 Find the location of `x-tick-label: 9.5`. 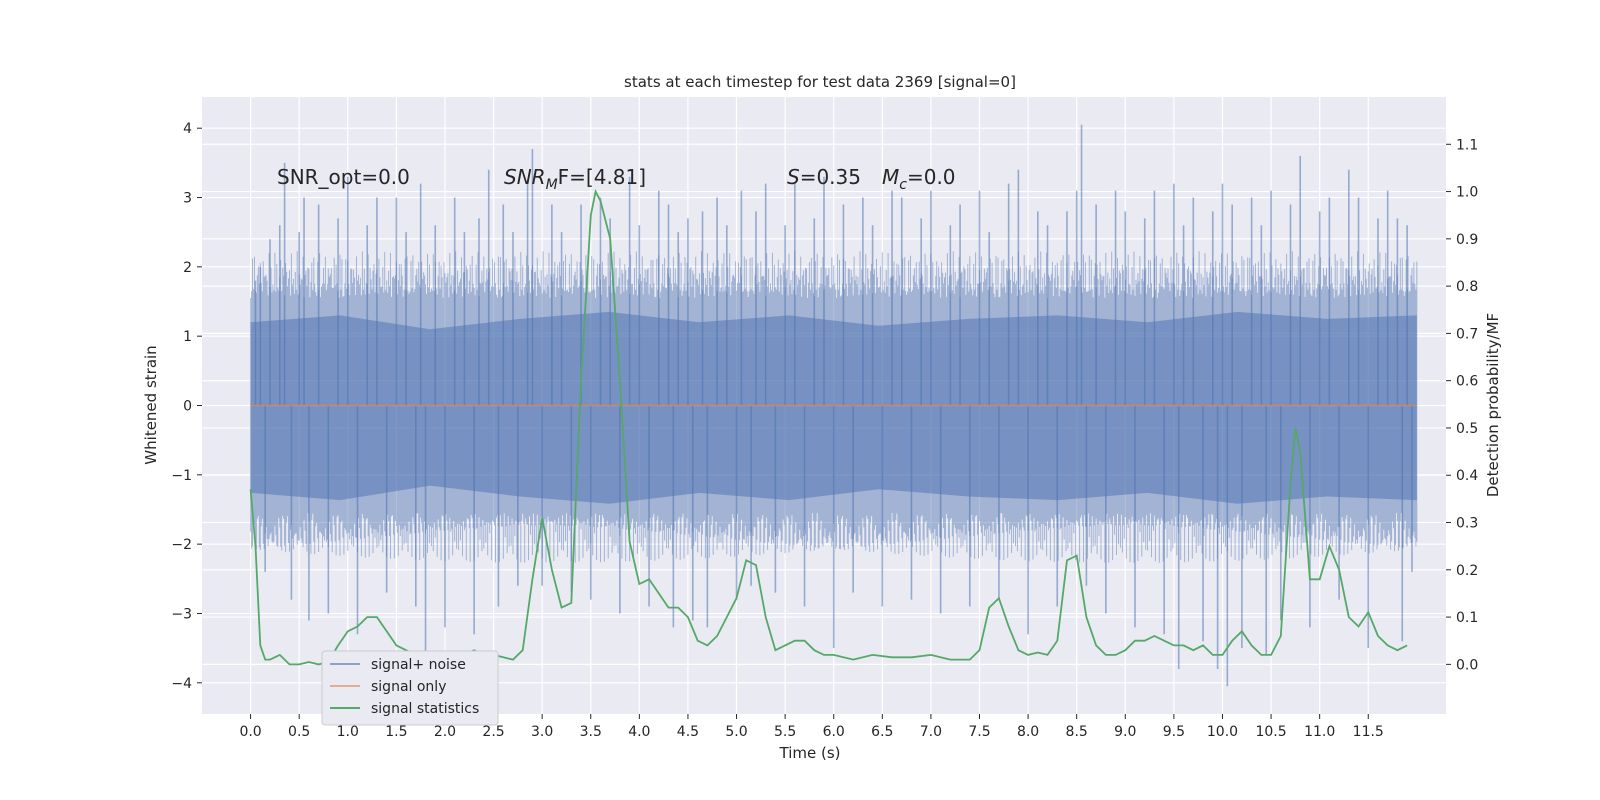

x-tick-label: 9.5 is located at coordinates (1174, 732).